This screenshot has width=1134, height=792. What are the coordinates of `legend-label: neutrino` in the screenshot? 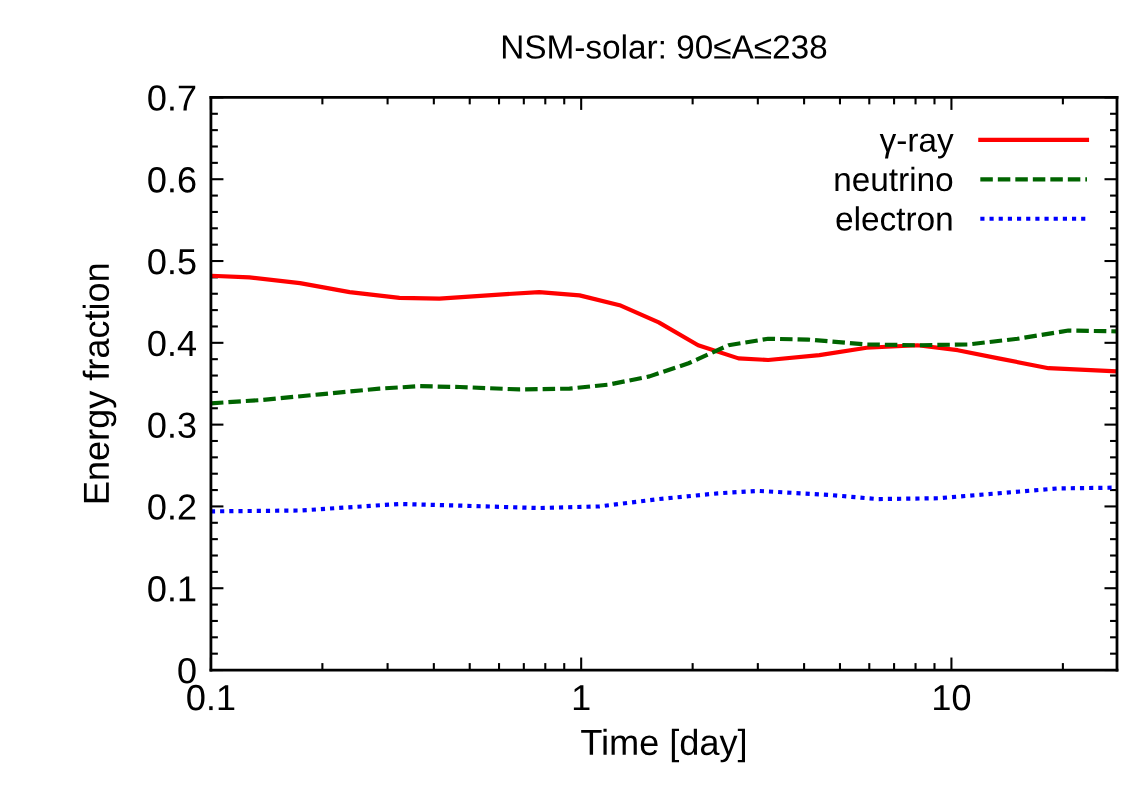 It's located at (894, 179).